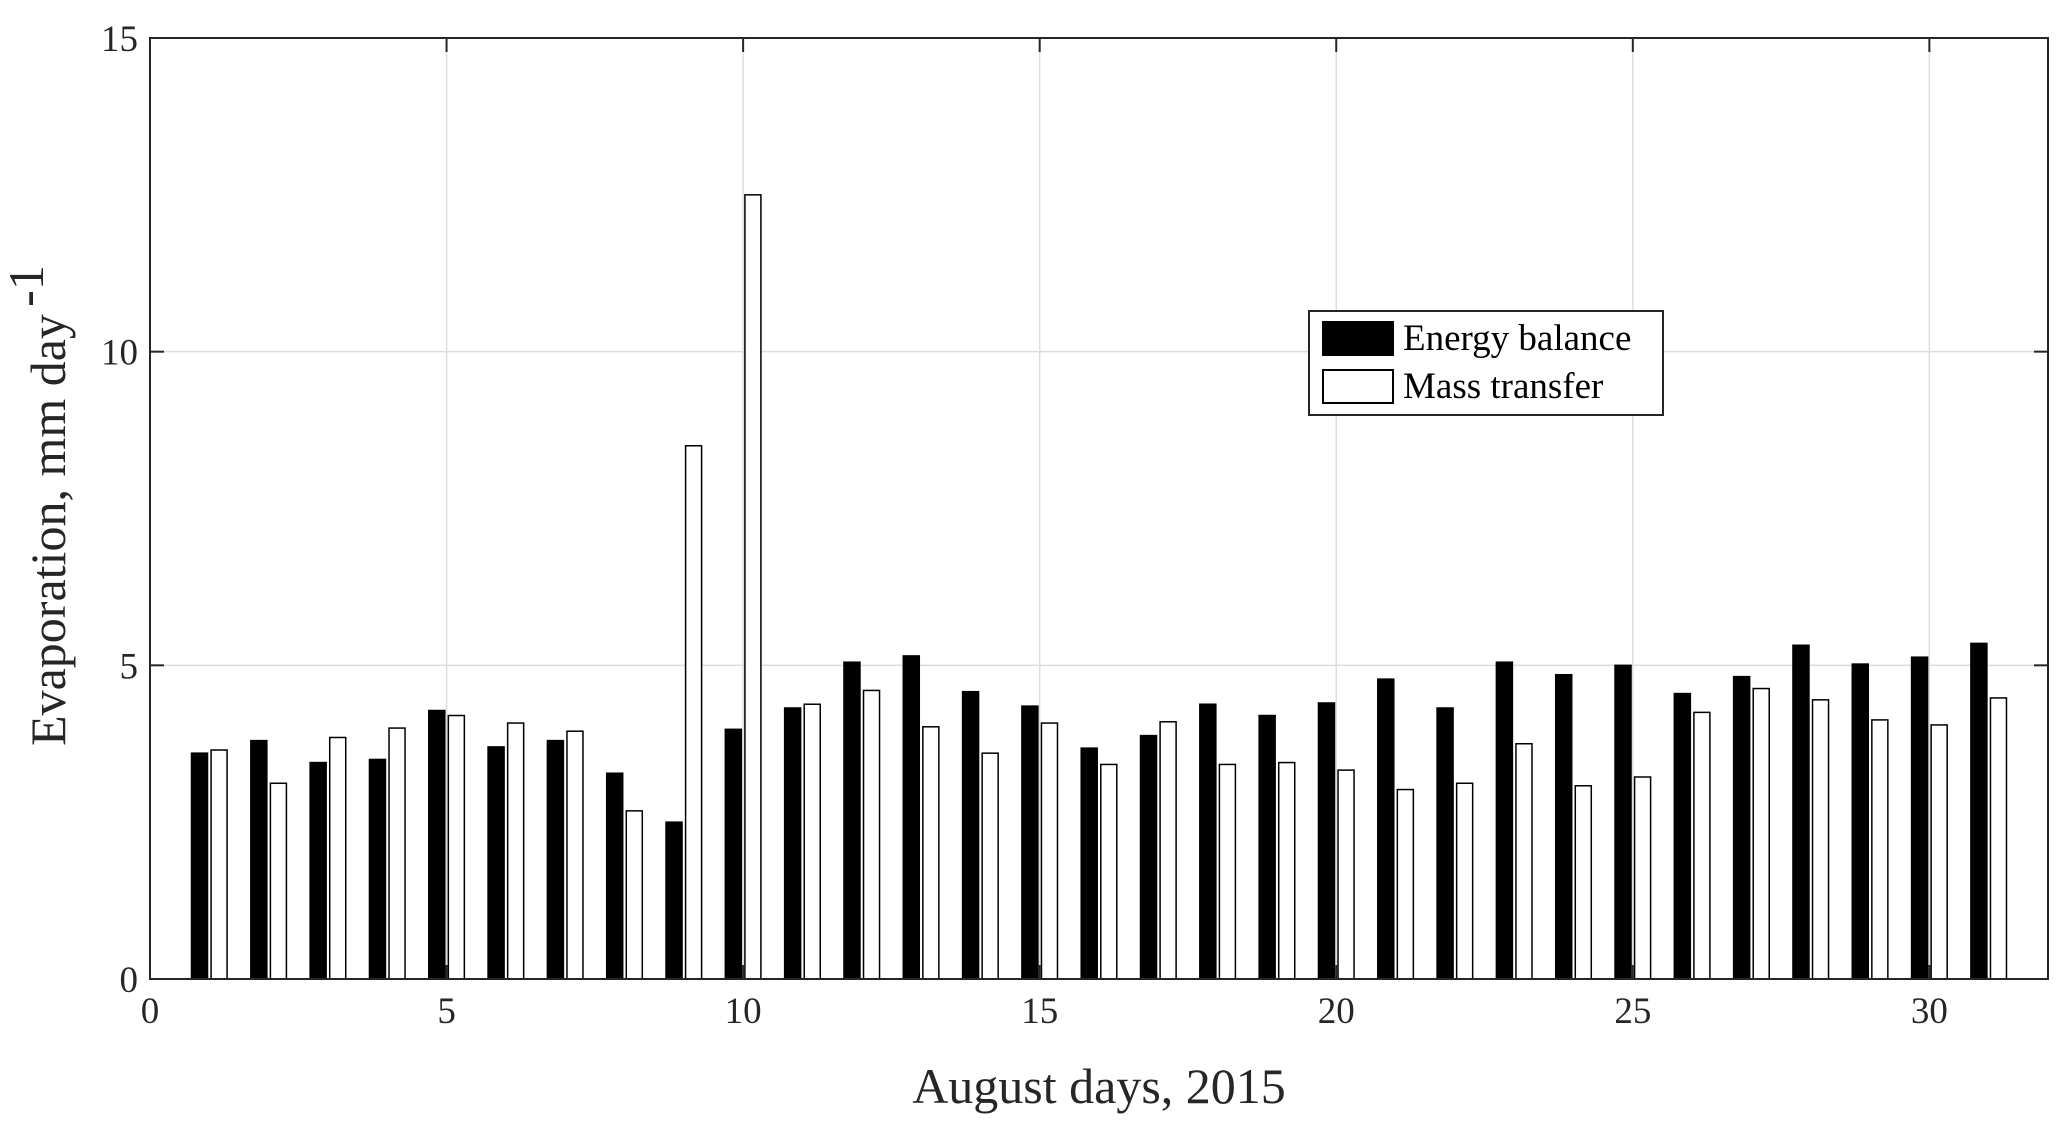 The width and height of the screenshot is (2067, 1135). What do you see at coordinates (1632, 1011) in the screenshot?
I see `x-tick-label: 25` at bounding box center [1632, 1011].